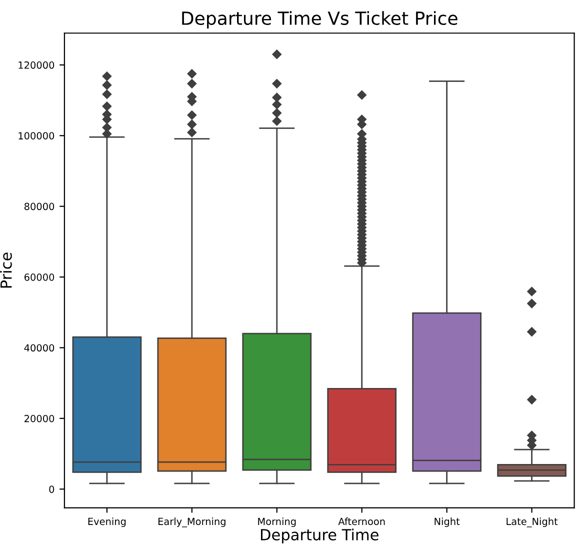 Image resolution: width=586 pixels, height=552 pixels. What do you see at coordinates (192, 523) in the screenshot?
I see `x-tick-label: Early_Morning` at bounding box center [192, 523].